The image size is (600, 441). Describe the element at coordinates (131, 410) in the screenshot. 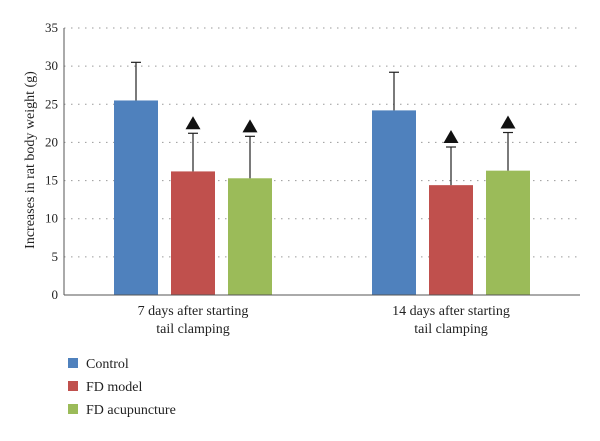

I see `legend-label: FD acupuncture` at that location.